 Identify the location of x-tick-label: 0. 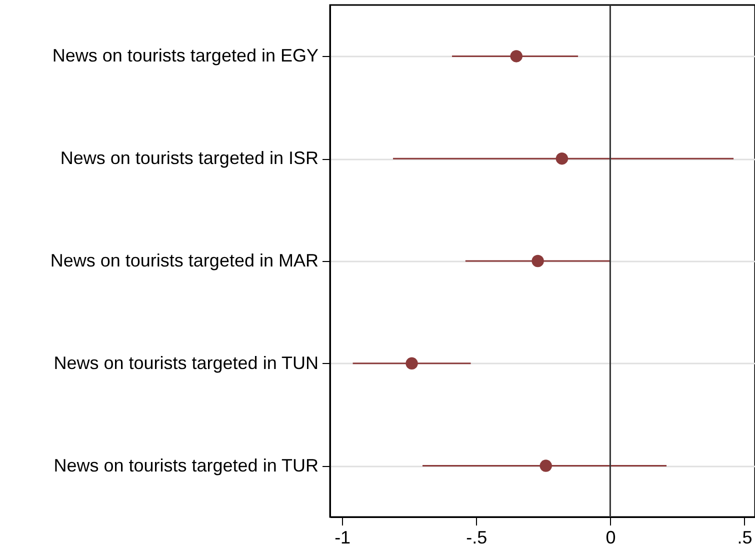
(611, 538).